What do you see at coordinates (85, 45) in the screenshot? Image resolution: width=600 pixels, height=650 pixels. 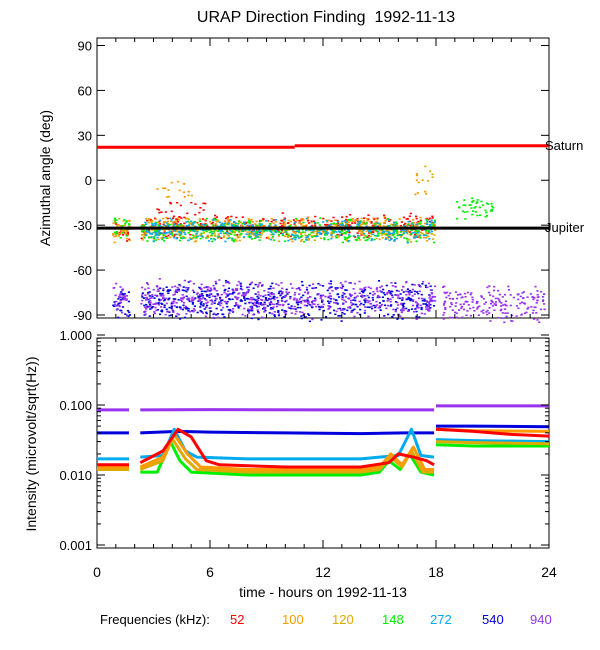 I see `azimuth-ytick-label: 90` at bounding box center [85, 45].